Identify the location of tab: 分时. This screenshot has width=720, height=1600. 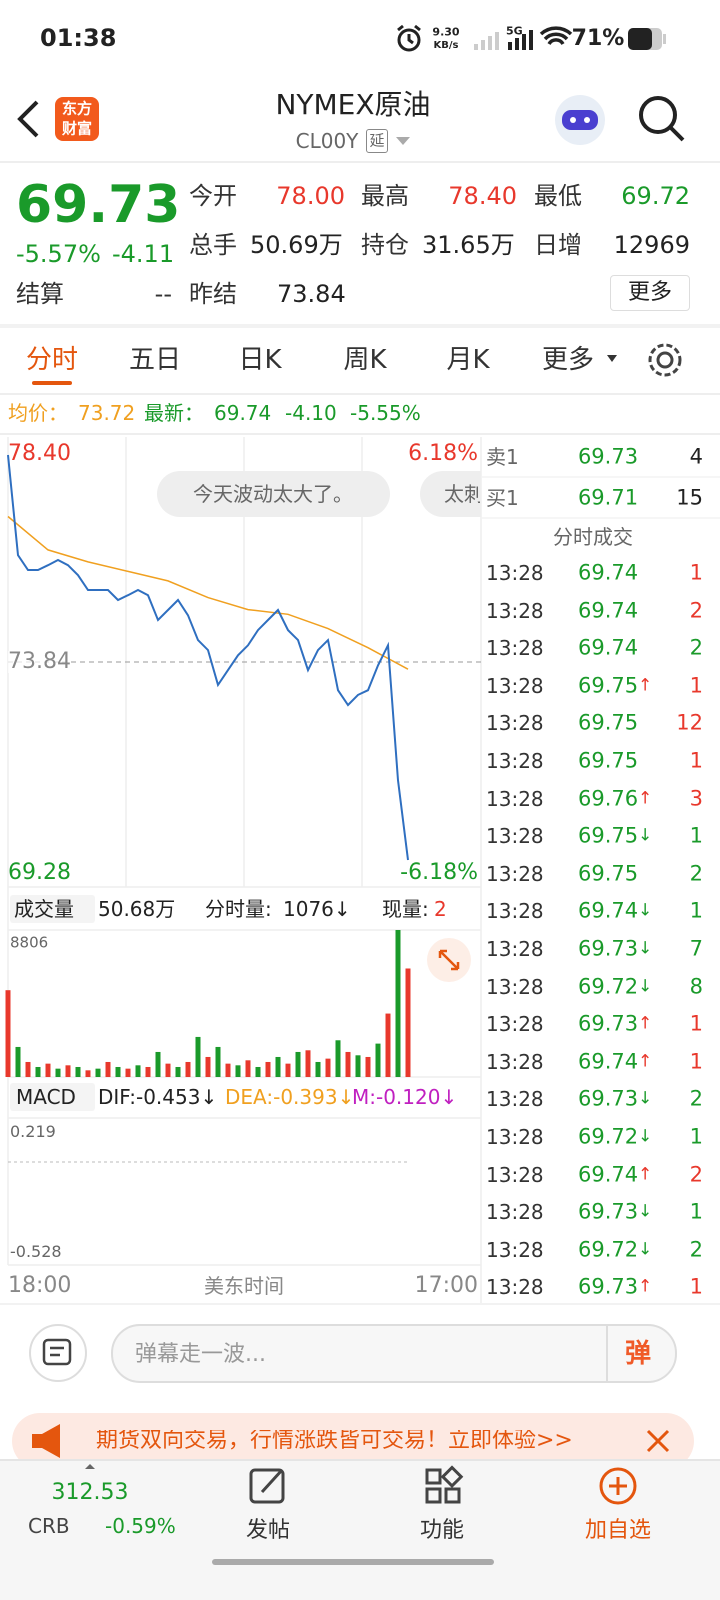
(52, 360).